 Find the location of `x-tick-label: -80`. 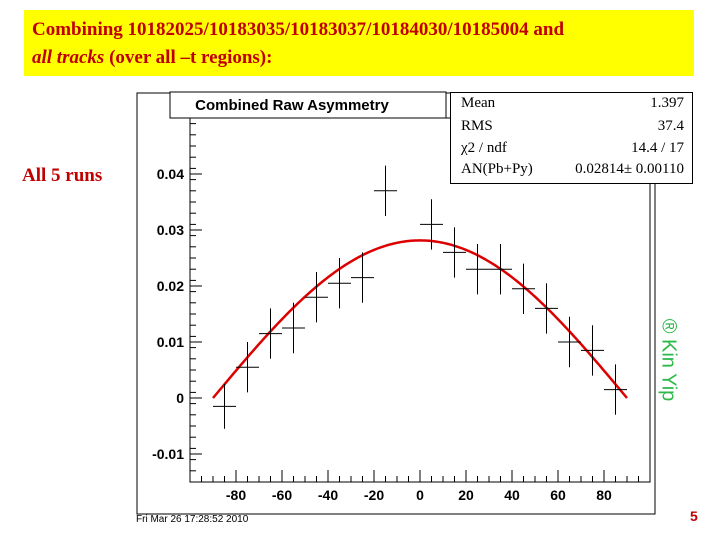

x-tick-label: -80 is located at coordinates (236, 495).